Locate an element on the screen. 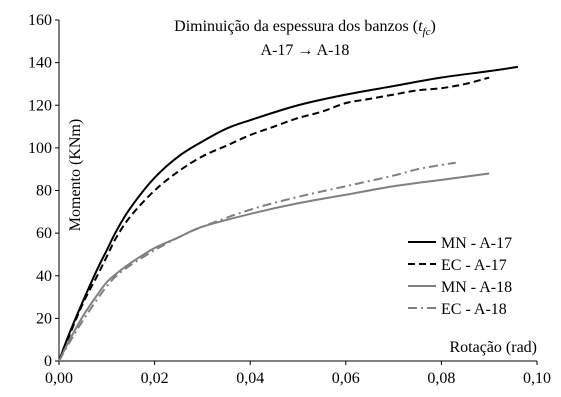  y-tick-label: 140 is located at coordinates (40, 63).